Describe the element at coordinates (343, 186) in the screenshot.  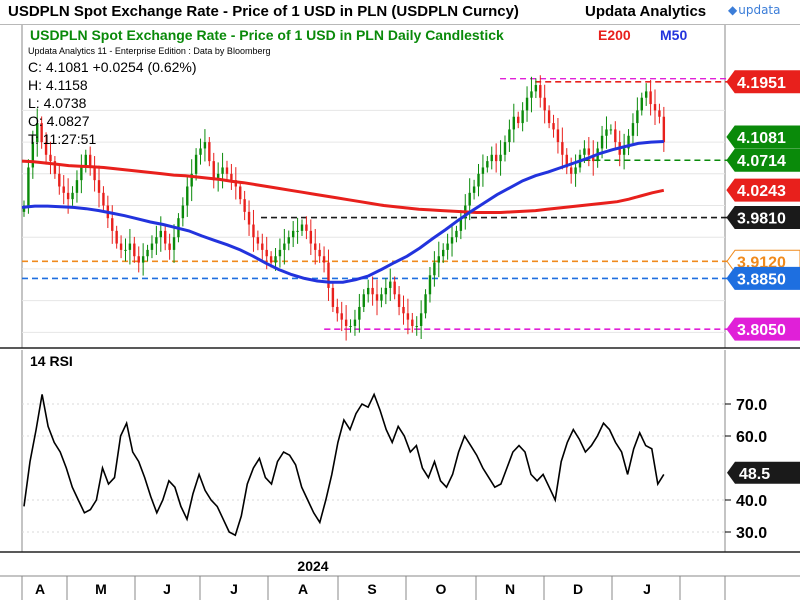
I see `ema200-line` at that location.